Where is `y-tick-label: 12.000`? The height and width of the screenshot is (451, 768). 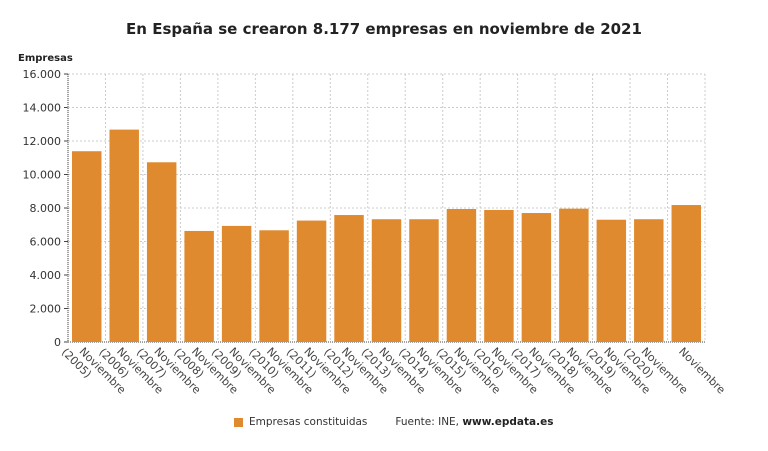
y-tick-label: 12.000 is located at coordinates (42, 141).